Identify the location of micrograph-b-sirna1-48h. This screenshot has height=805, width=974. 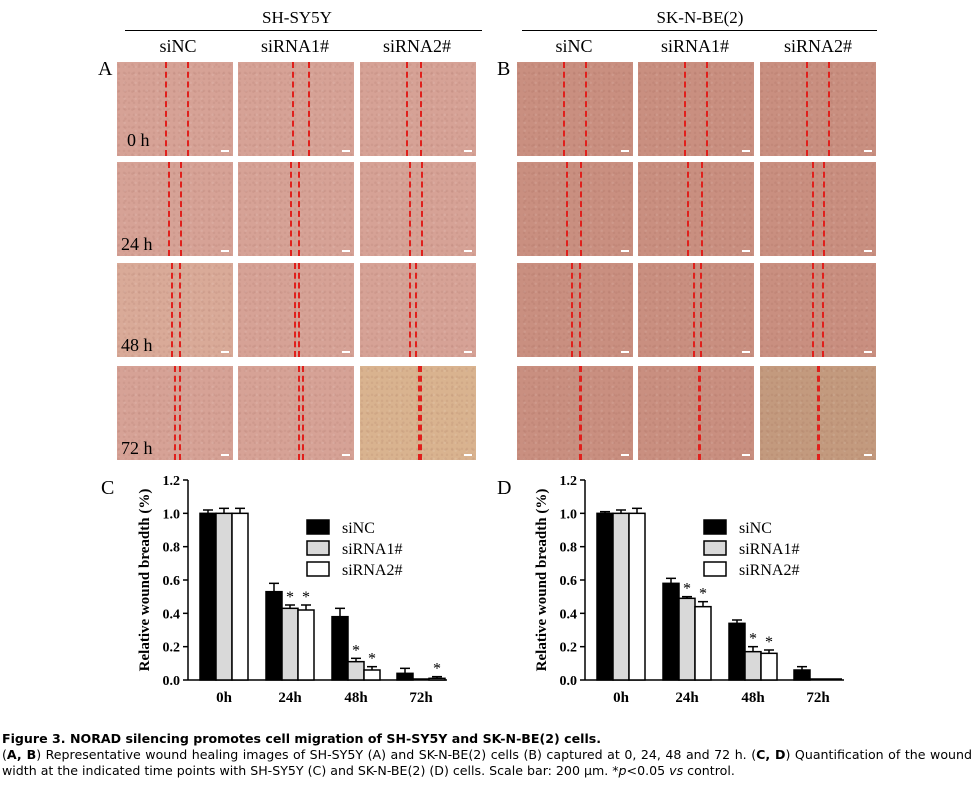
(696, 310).